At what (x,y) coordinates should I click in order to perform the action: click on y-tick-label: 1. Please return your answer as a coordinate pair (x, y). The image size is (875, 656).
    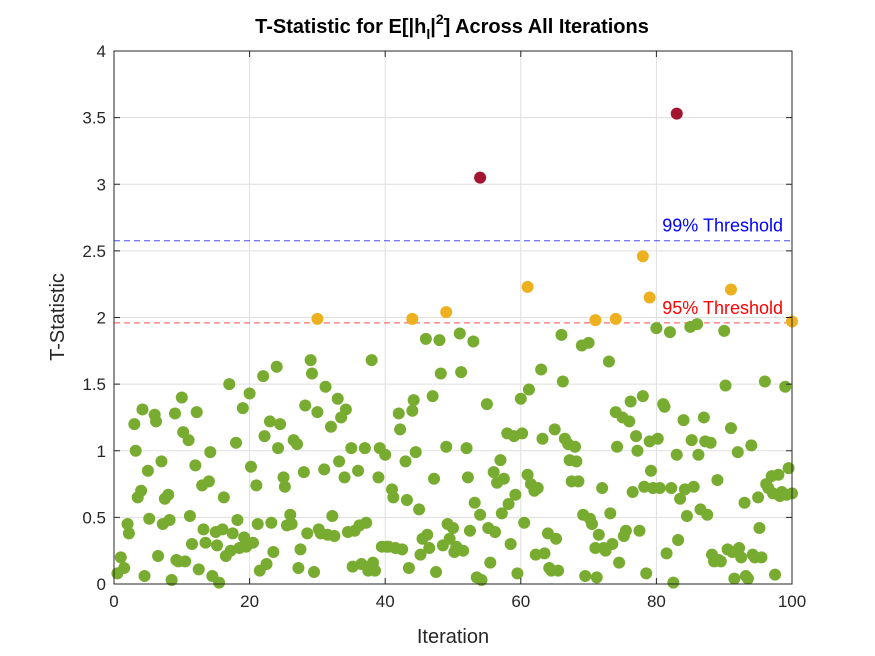
    Looking at the image, I should click on (101, 451).